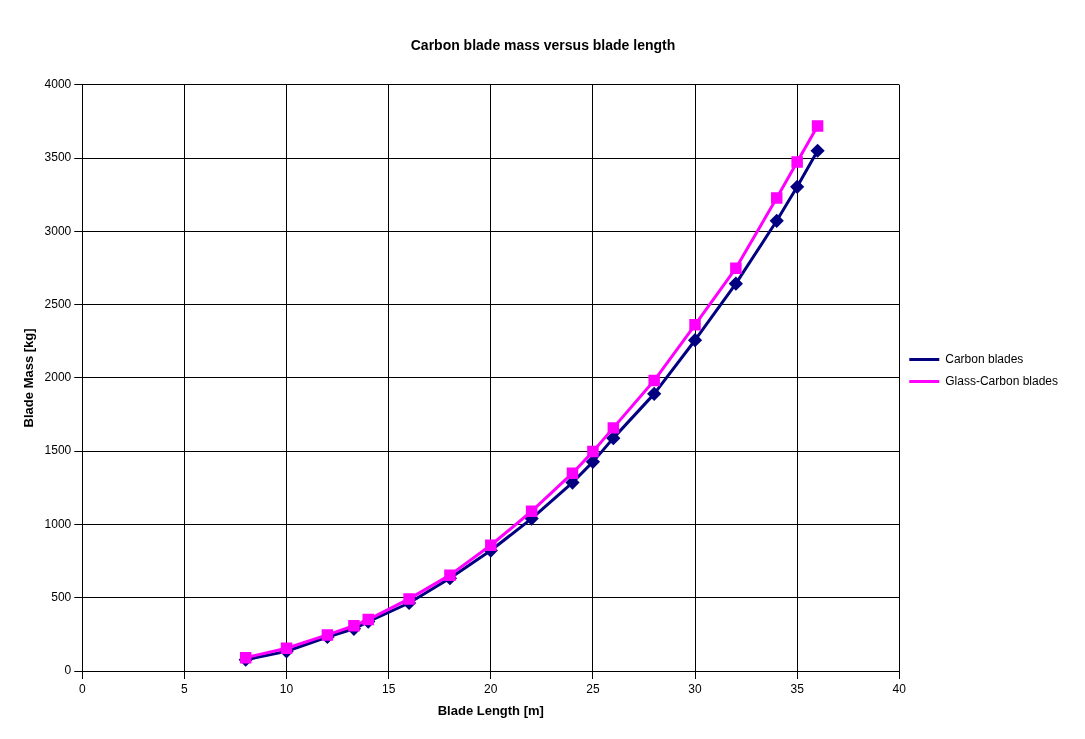 This screenshot has width=1085, height=739. What do you see at coordinates (797, 688) in the screenshot?
I see `x-tick-label: 35` at bounding box center [797, 688].